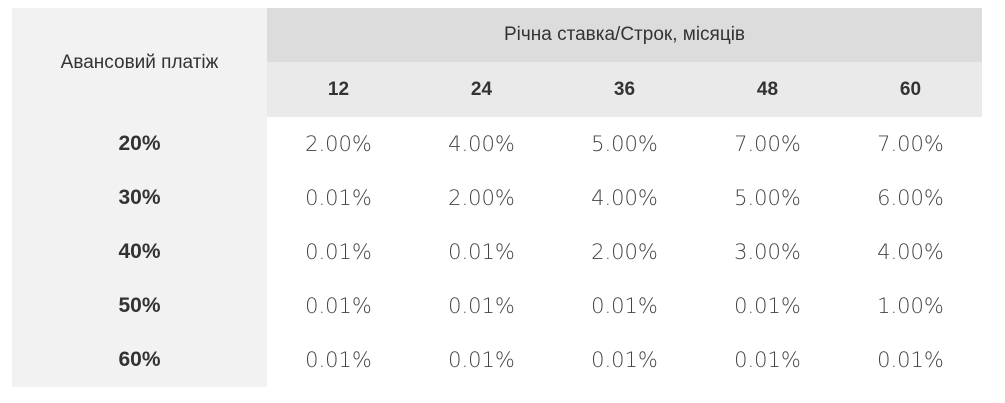  I want to click on column-header: 60, so click(910, 89).